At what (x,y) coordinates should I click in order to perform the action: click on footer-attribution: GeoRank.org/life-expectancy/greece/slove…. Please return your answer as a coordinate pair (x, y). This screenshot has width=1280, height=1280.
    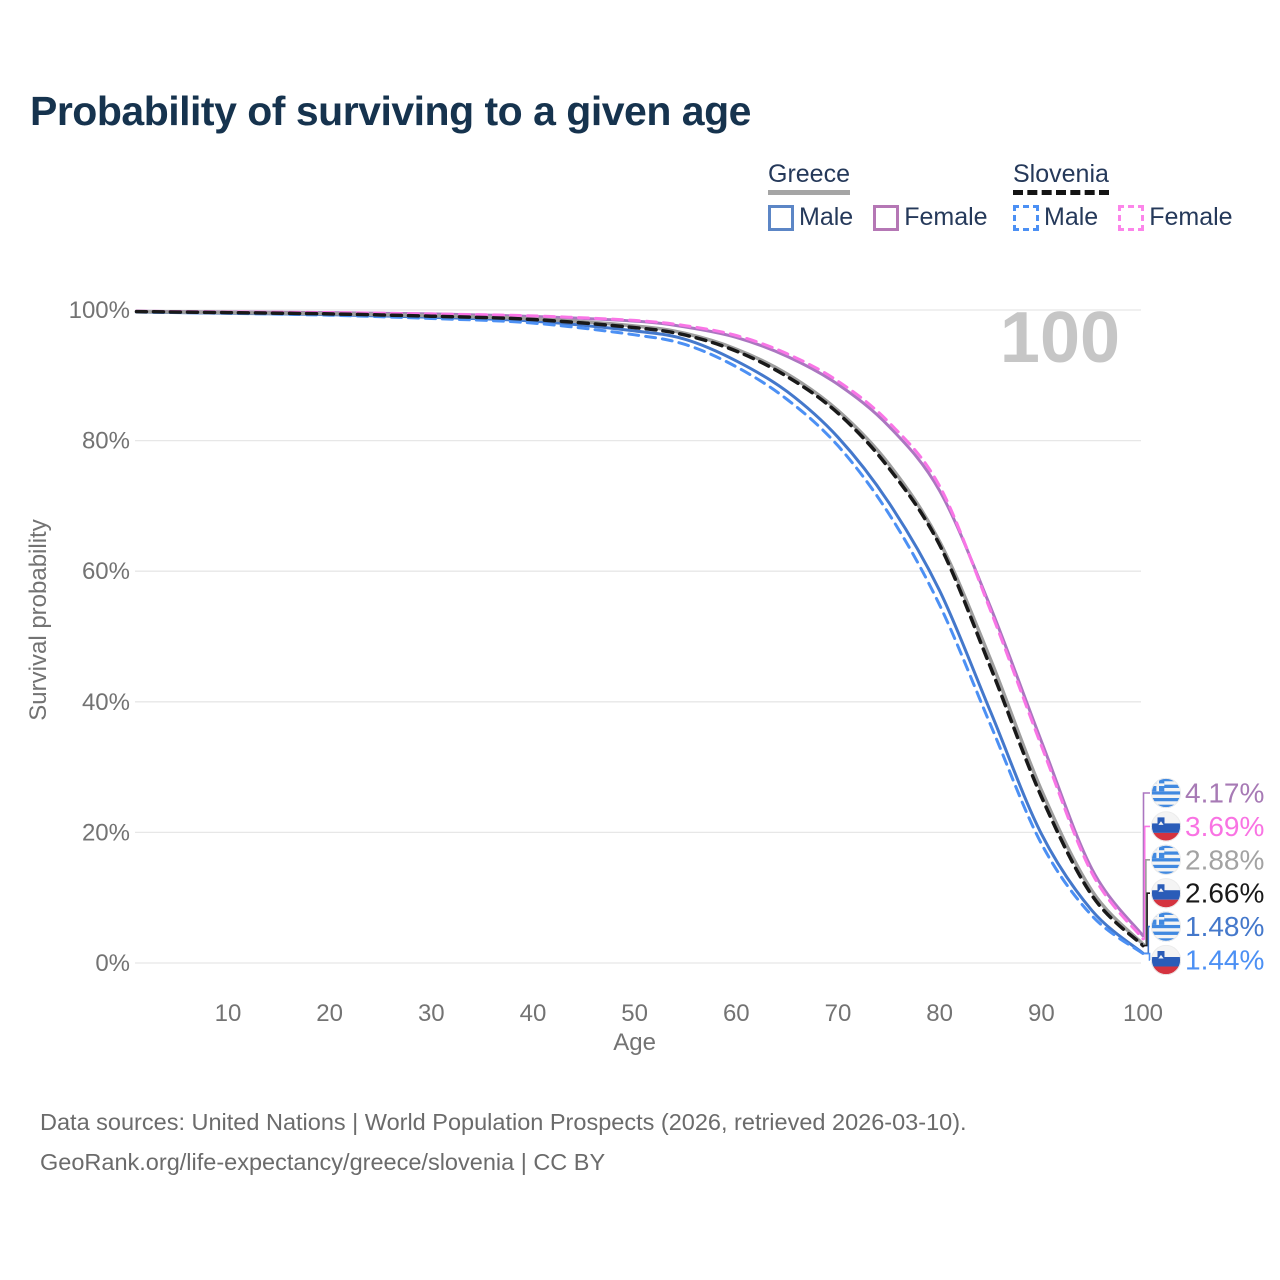
    Looking at the image, I should click on (323, 1162).